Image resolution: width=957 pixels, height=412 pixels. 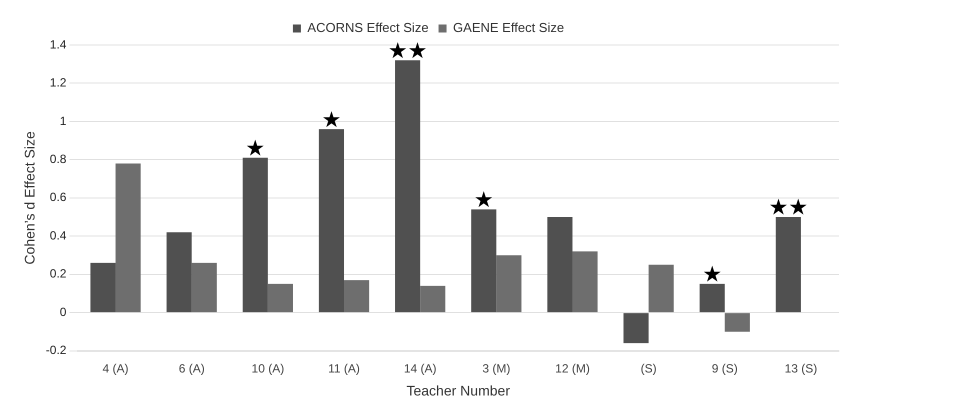 What do you see at coordinates (572, 368) in the screenshot?
I see `x-tick-label: 12 (M)` at bounding box center [572, 368].